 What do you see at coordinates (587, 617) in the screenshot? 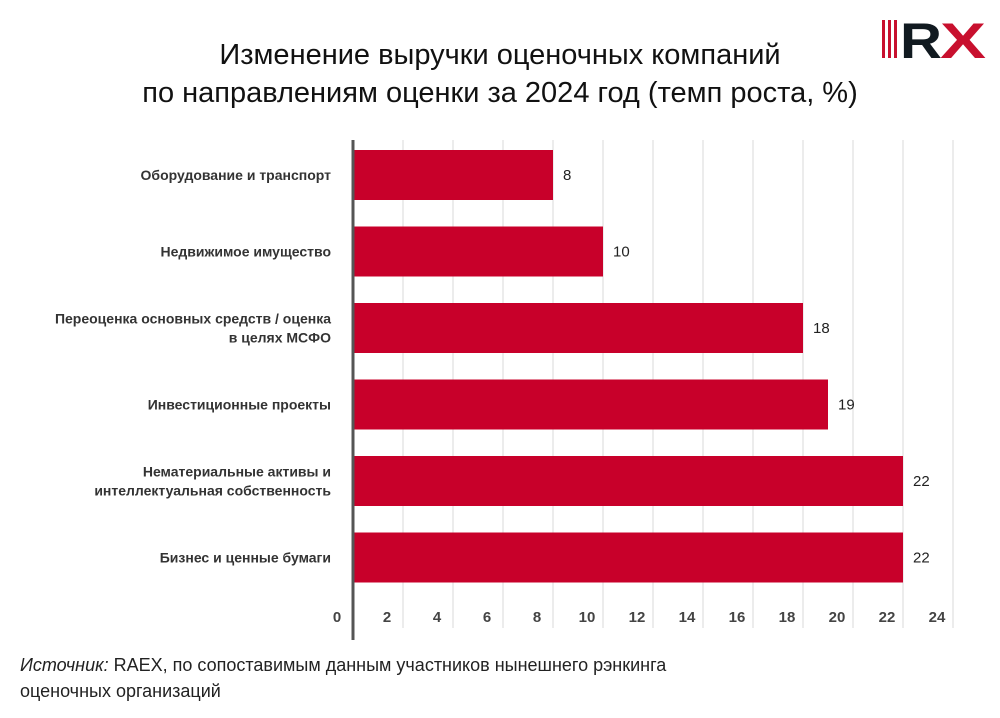
I see `x-tick-label: 10` at bounding box center [587, 617].